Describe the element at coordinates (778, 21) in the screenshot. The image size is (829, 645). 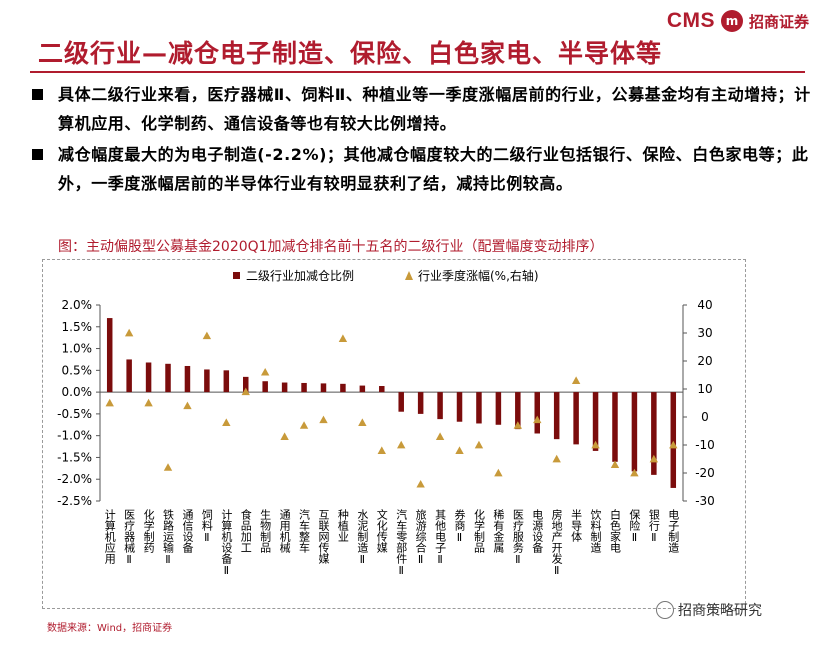
I see `logo-company-name: 招商证券` at that location.